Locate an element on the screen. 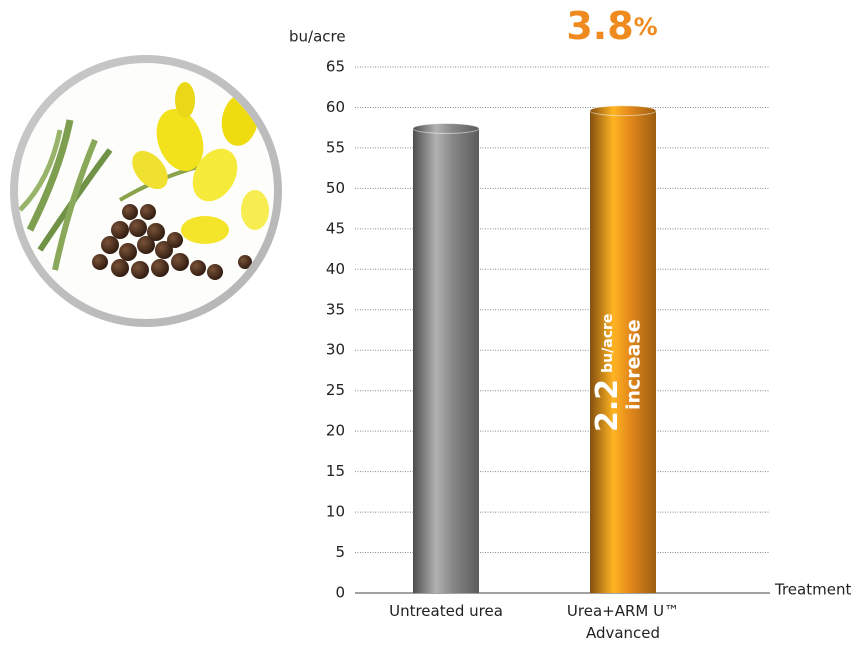 Image resolution: width=857 pixels, height=649 pixels. bar-annotation: 2.2 bu/acre increase is located at coordinates (617, 373).